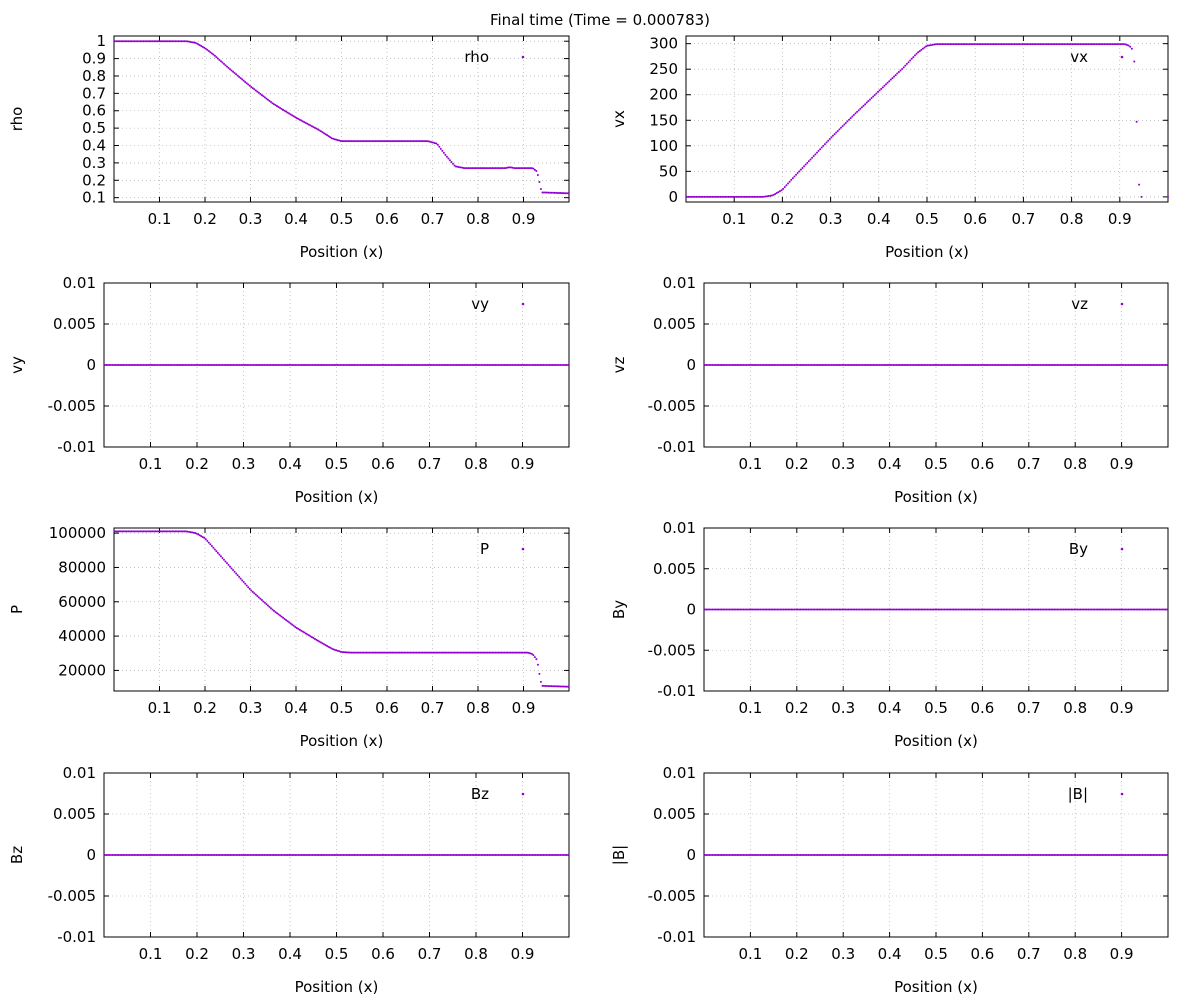 This screenshot has width=1200, height=1000. What do you see at coordinates (244, 954) in the screenshot?
I see `x-tick-label: 0.3` at bounding box center [244, 954].